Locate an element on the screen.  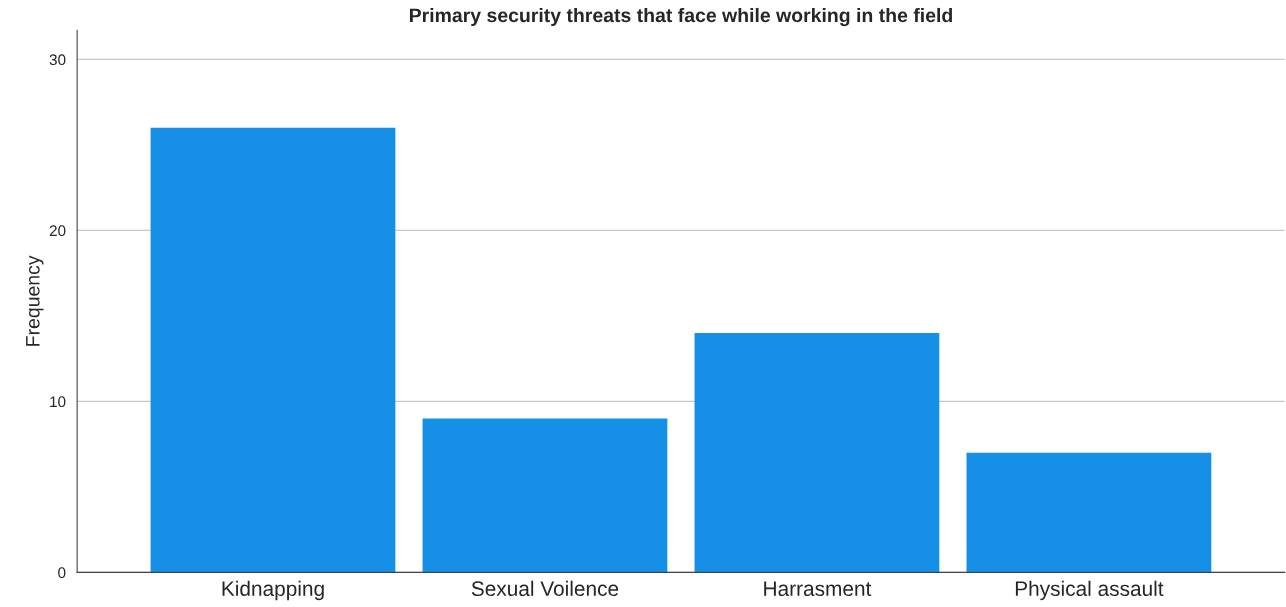
y-tick-label: 30 is located at coordinates (57, 60).